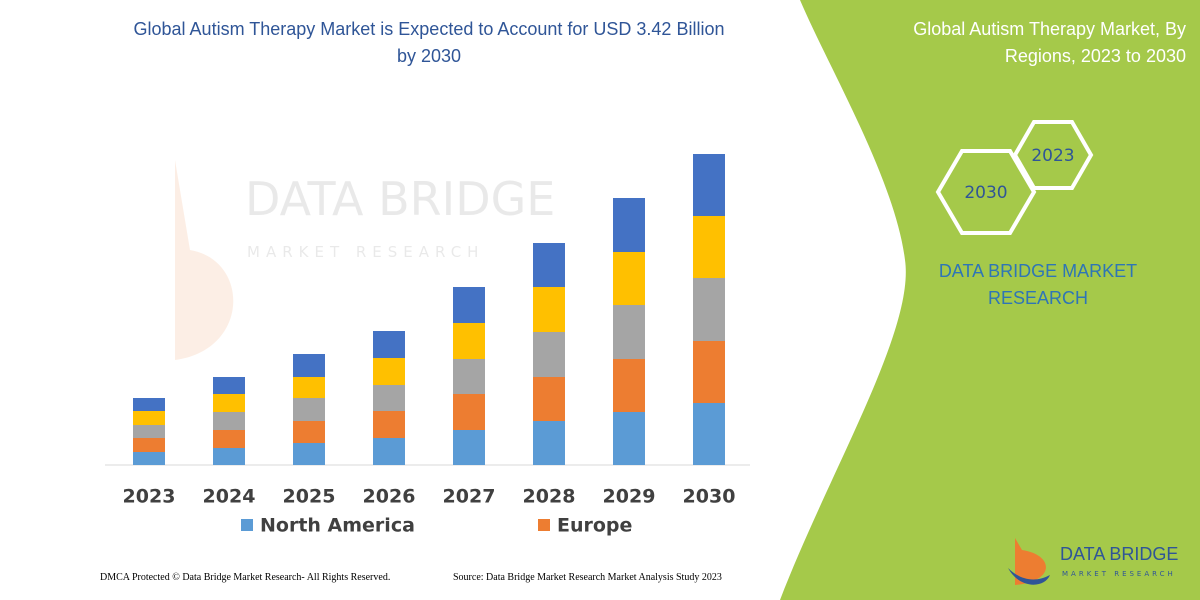 This screenshot has height=600, width=1200. What do you see at coordinates (629, 497) in the screenshot?
I see `x-tick-label: 2029` at bounding box center [629, 497].